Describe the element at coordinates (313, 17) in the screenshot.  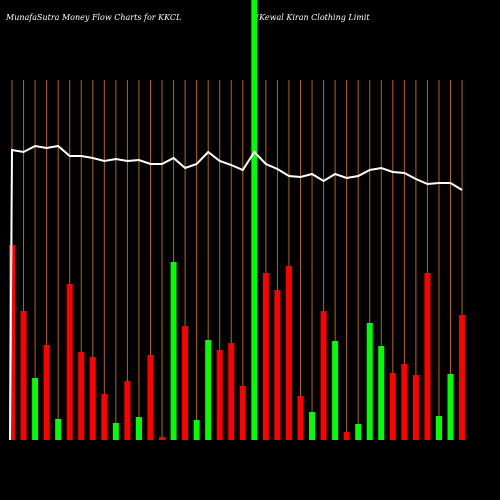
I see `chart-subtitle: (Kewal Kiran Clothing Limit` at that location.